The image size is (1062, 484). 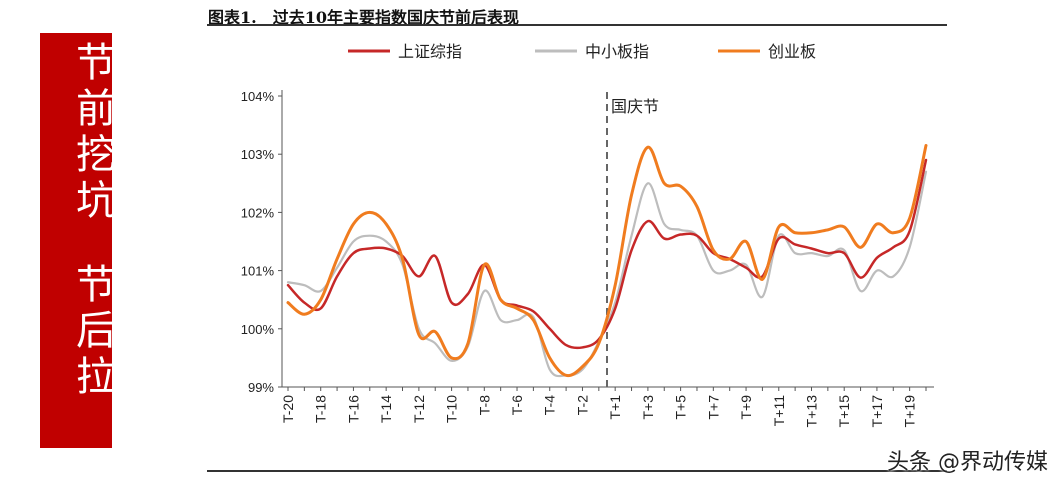 I want to click on y-tick-label: 101%, so click(x=258, y=271).